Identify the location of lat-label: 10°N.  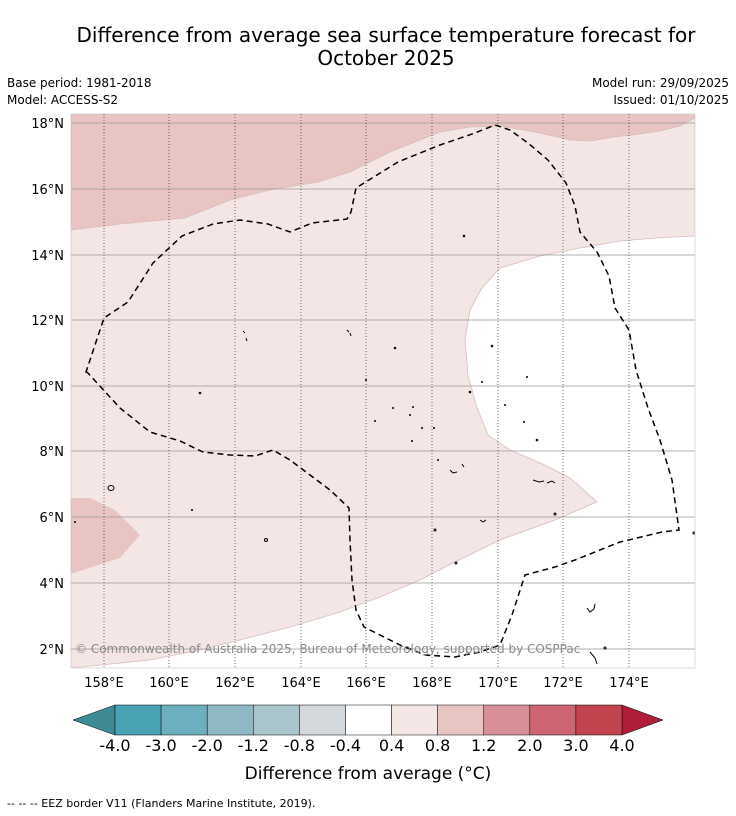
(47, 387).